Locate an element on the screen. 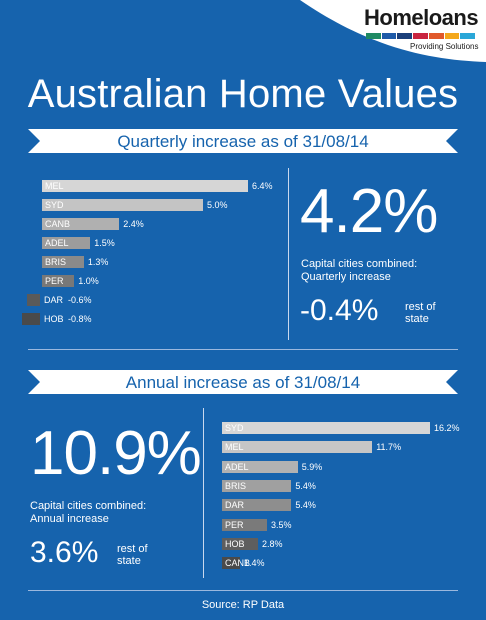 The image size is (486, 620). header-swoosh is located at coordinates (393, 31).